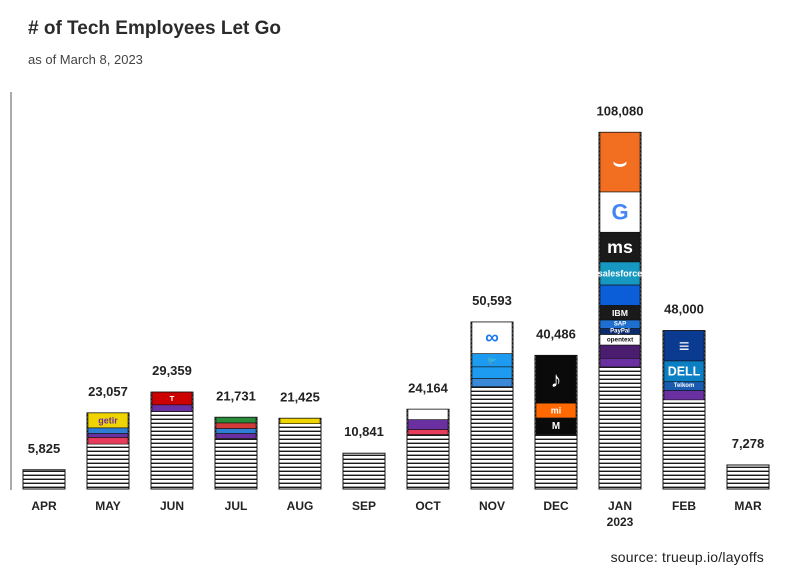 Image resolution: width=788 pixels, height=573 pixels. What do you see at coordinates (108, 506) in the screenshot?
I see `category-label: MAY` at bounding box center [108, 506].